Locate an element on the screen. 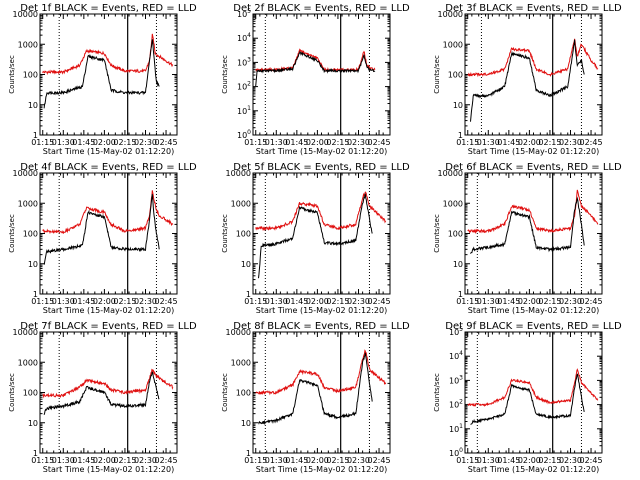 This screenshot has height=480, width=640. panel-title: Det 3f BLACK = Events, RED = LLD is located at coordinates (533, 8).